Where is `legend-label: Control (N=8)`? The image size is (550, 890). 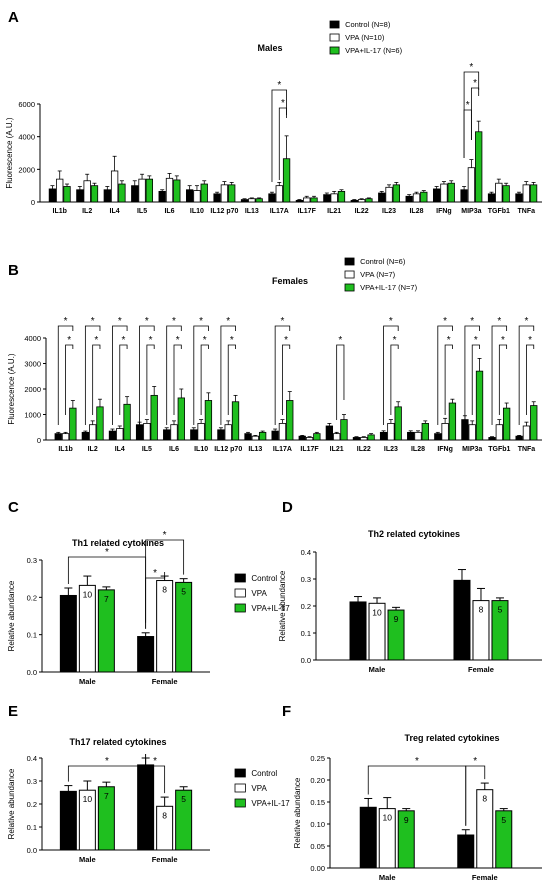
legend-label: Control (N=8) is located at coordinates (368, 24).